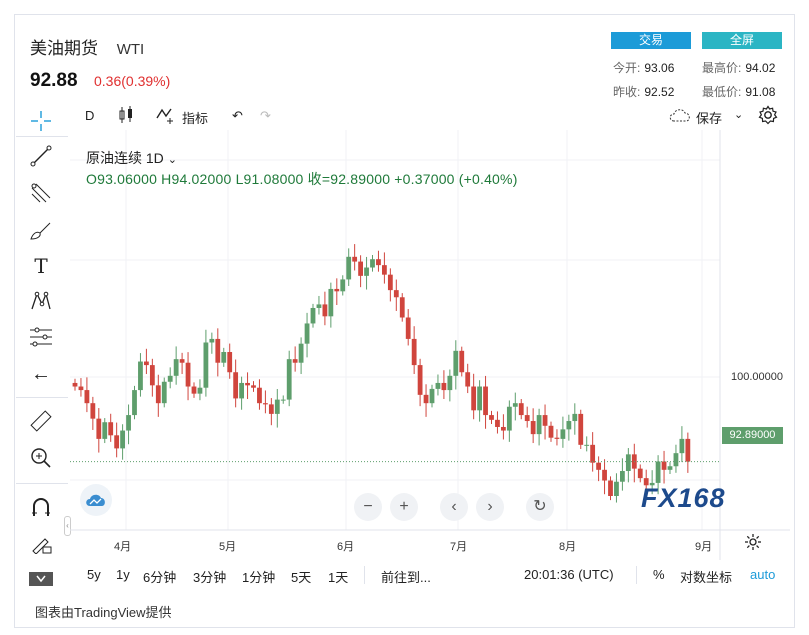 This screenshot has height=635, width=809. What do you see at coordinates (753, 544) in the screenshot?
I see `axis-settings-gear-icon` at bounding box center [753, 544].